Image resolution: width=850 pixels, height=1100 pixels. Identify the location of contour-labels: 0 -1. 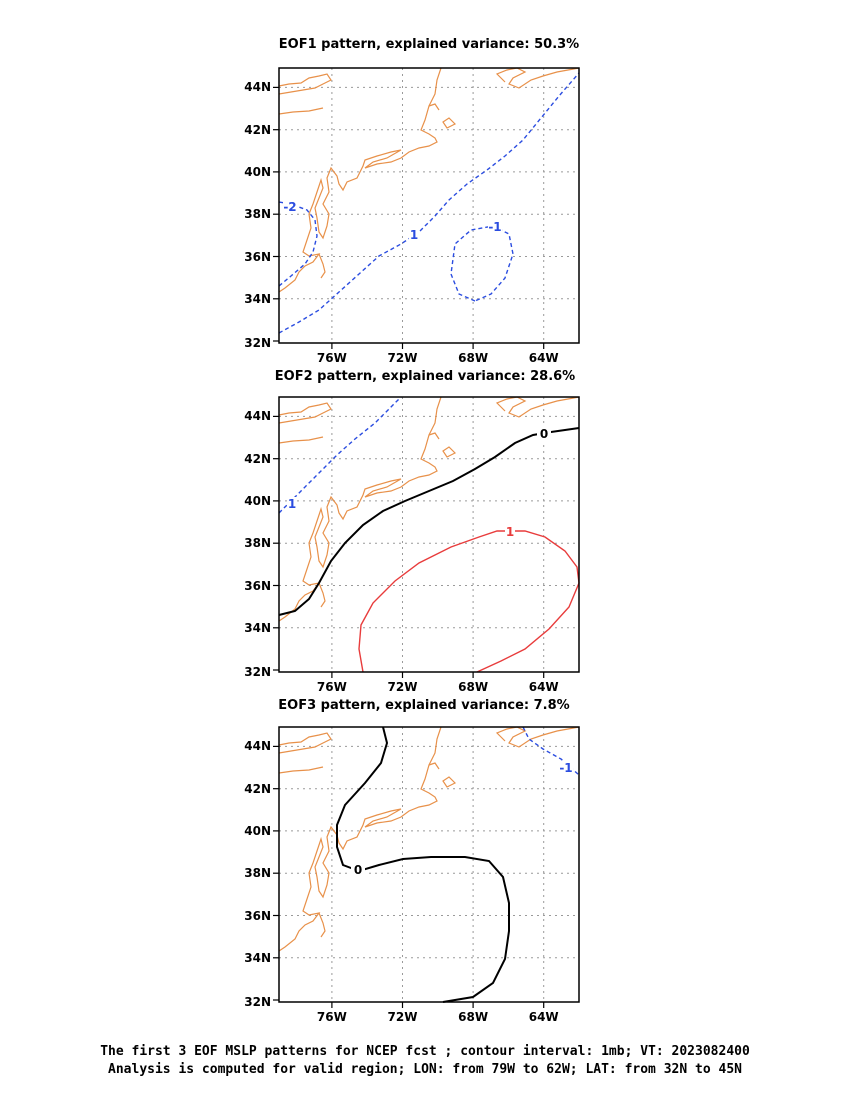
(462, 819).